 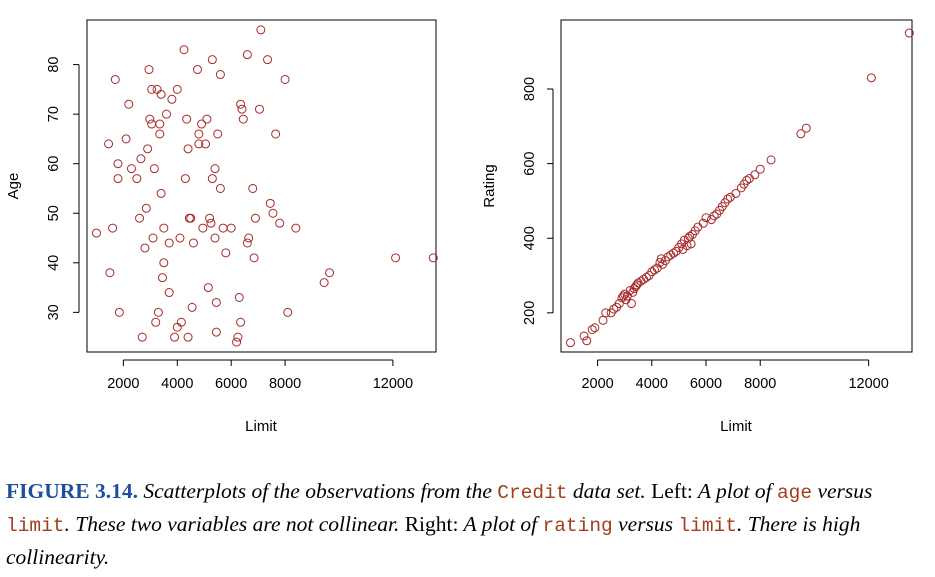 What do you see at coordinates (54, 213) in the screenshot?
I see `y-tick-label: 50` at bounding box center [54, 213].